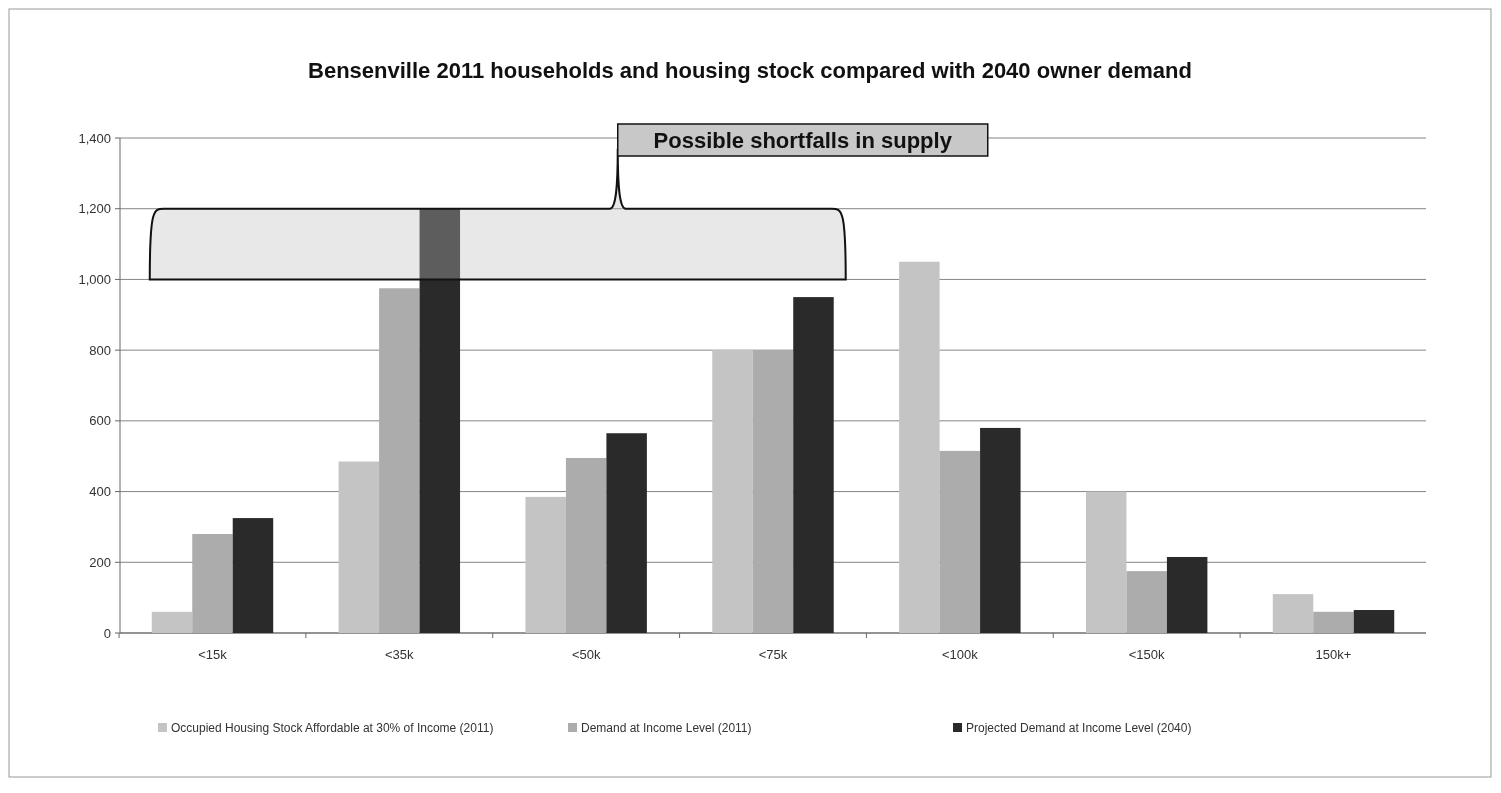 Image resolution: width=1501 pixels, height=793 pixels. What do you see at coordinates (666, 728) in the screenshot?
I see `legend-label: Demand at Income Level (2011)` at bounding box center [666, 728].